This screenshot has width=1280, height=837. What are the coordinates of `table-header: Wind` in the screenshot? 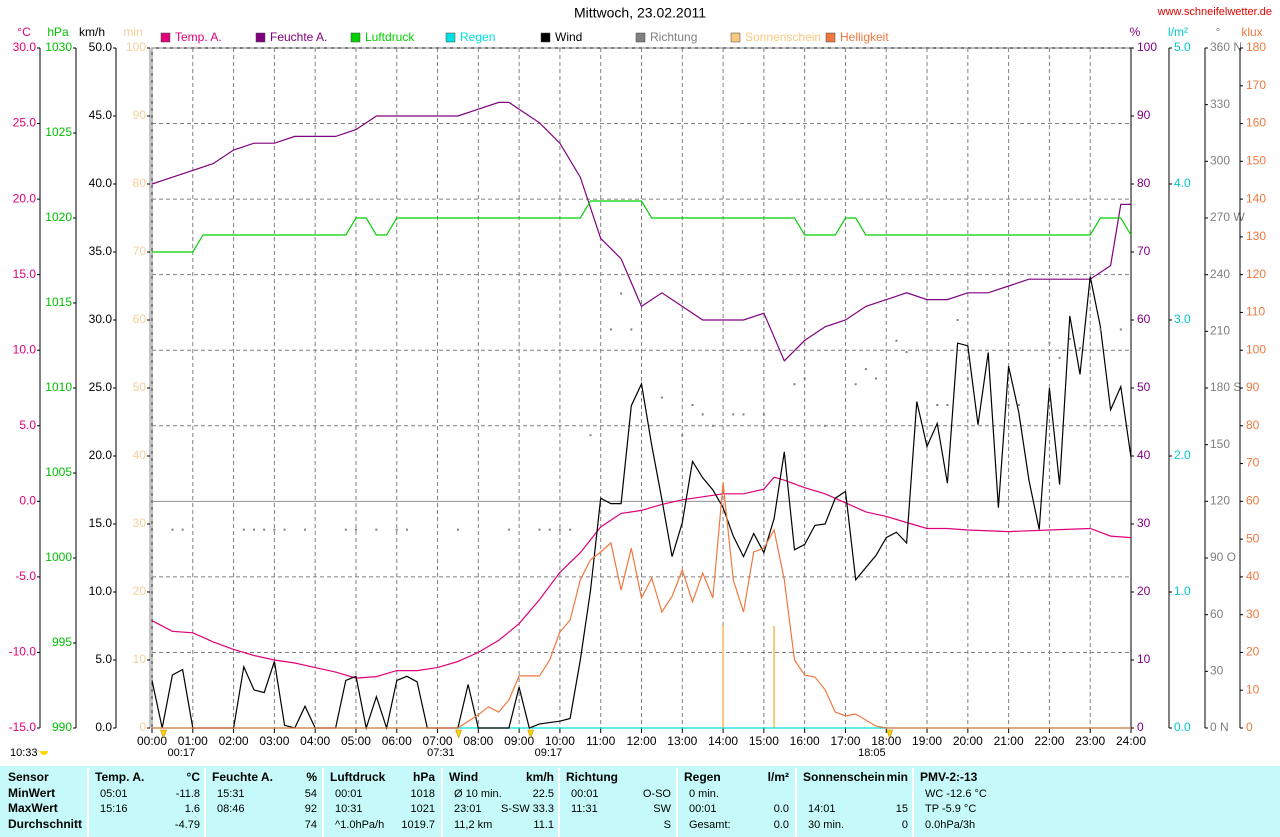 It's located at (463, 777).